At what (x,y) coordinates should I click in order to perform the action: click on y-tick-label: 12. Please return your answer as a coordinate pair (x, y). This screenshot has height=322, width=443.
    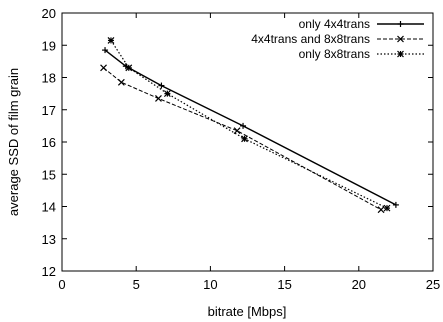
    Looking at the image, I should click on (49, 271).